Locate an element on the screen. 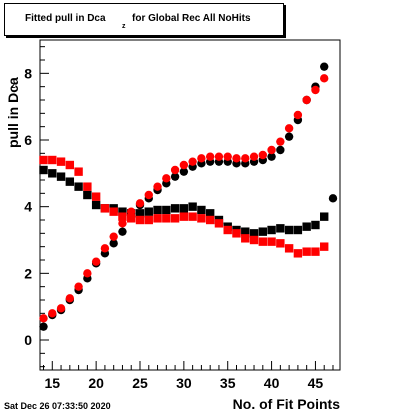 This screenshot has height=414, width=400. x-tick-label: 30 is located at coordinates (184, 383).